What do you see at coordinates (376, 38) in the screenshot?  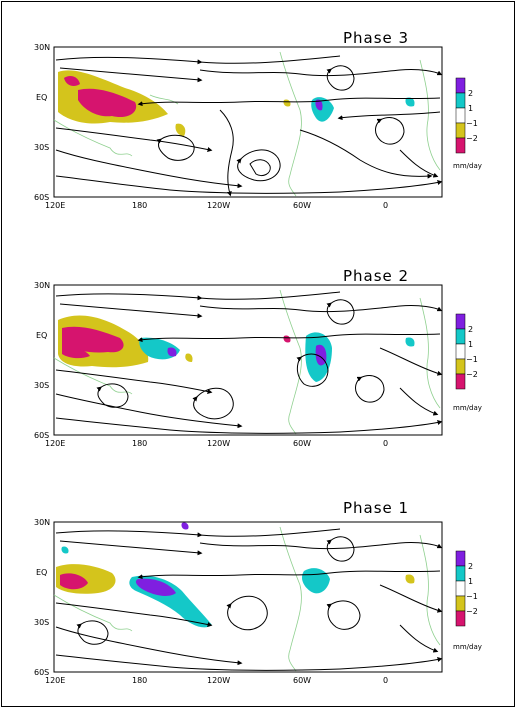 I see `panel-title: Phase 3` at bounding box center [376, 38].